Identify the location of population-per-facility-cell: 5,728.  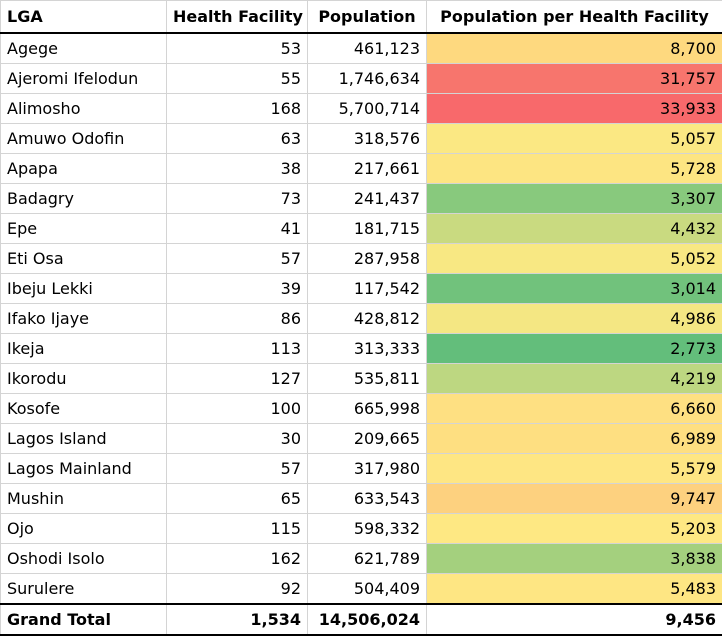
(574, 169).